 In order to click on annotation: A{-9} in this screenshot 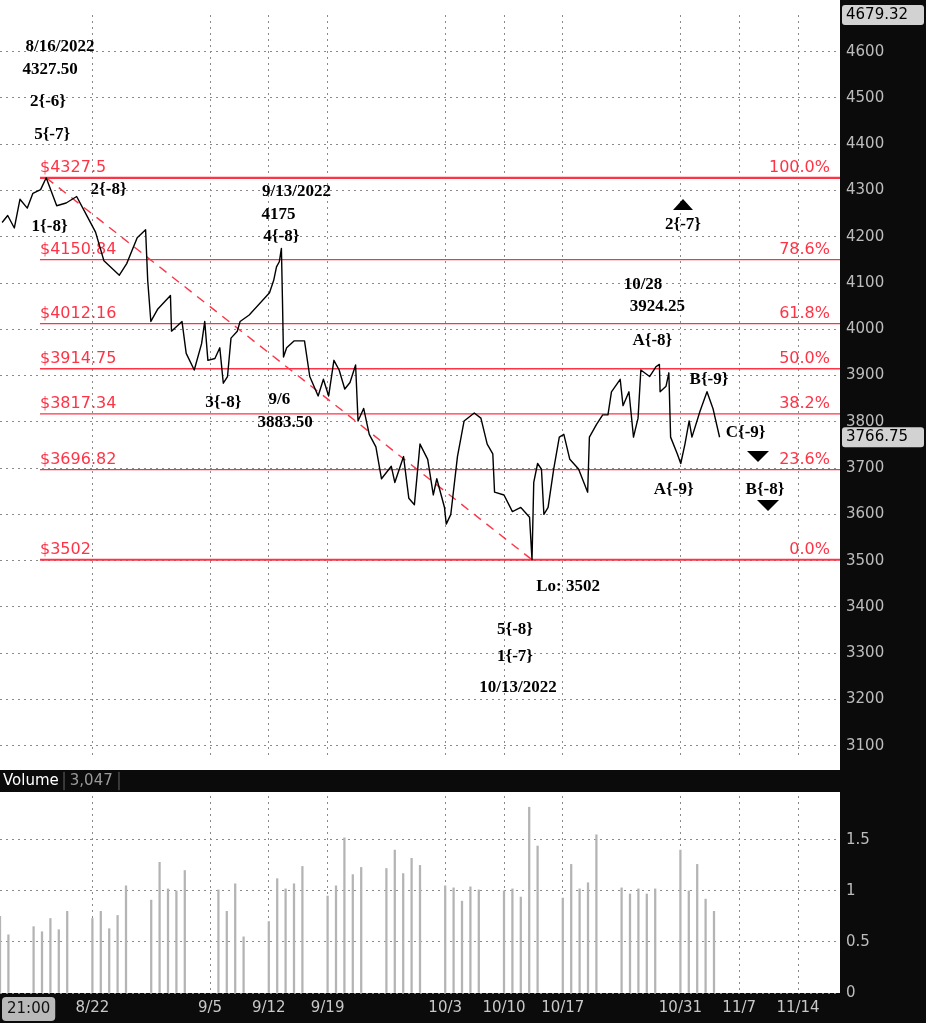, I will do `click(673, 488)`.